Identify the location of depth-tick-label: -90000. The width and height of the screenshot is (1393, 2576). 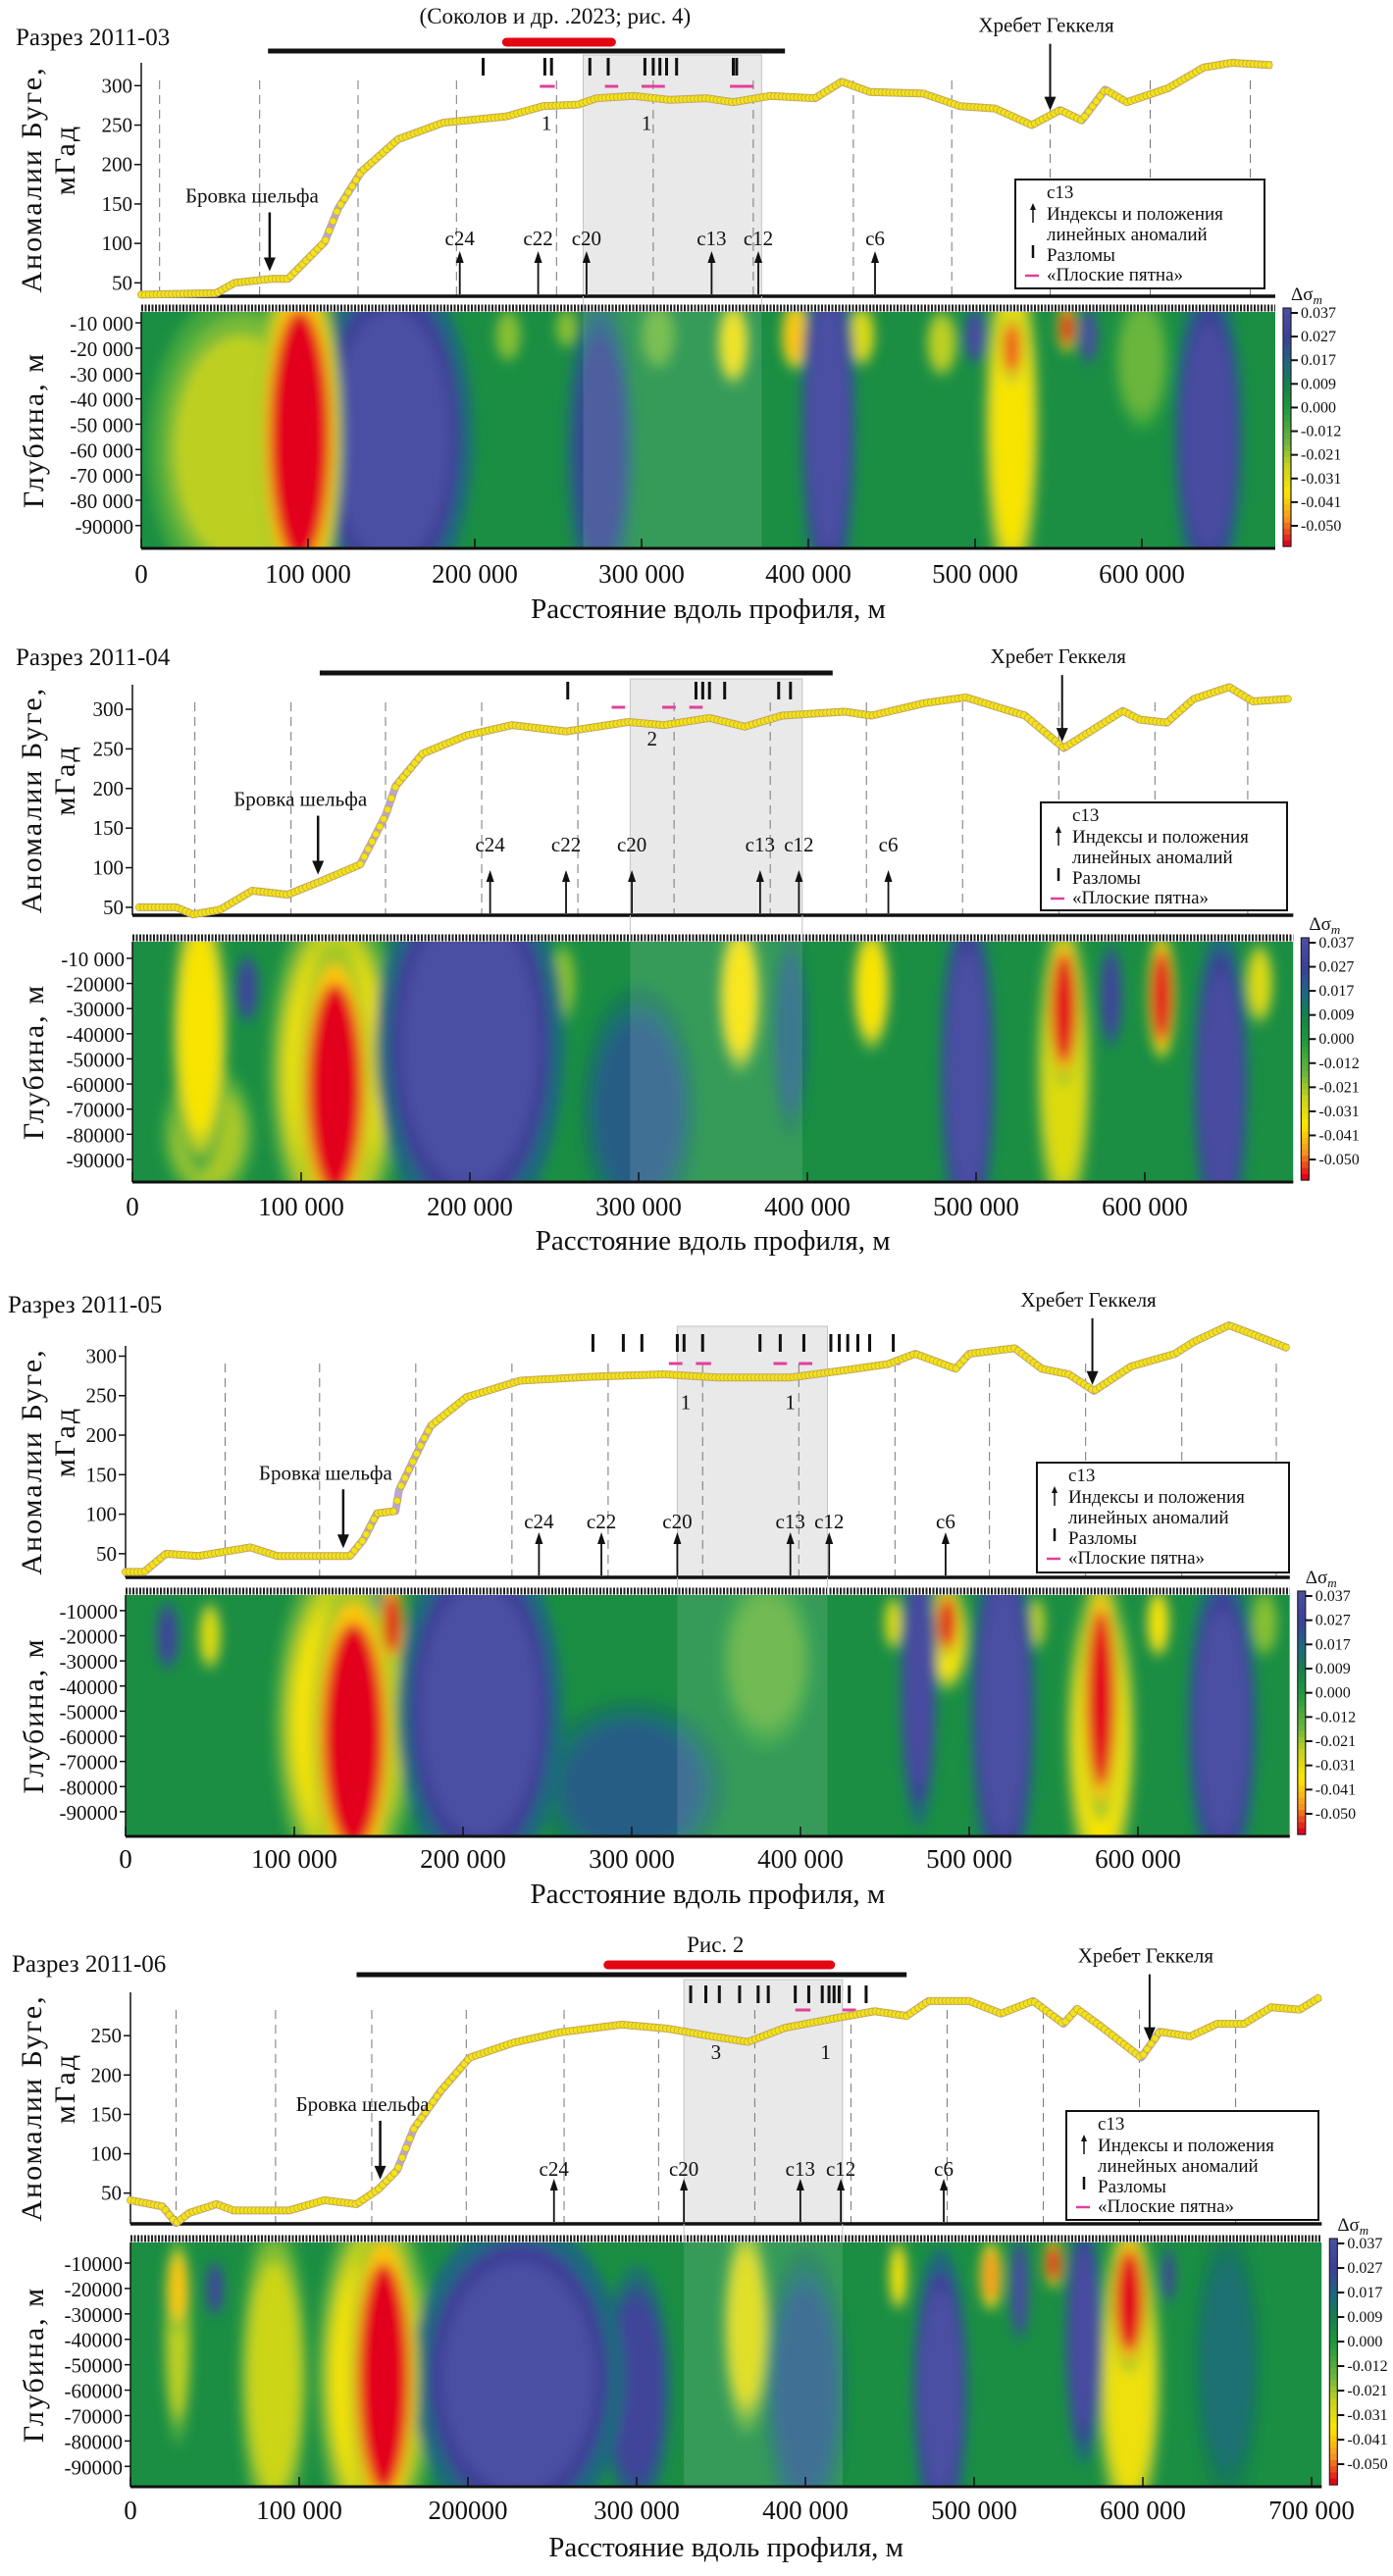
(96, 1160).